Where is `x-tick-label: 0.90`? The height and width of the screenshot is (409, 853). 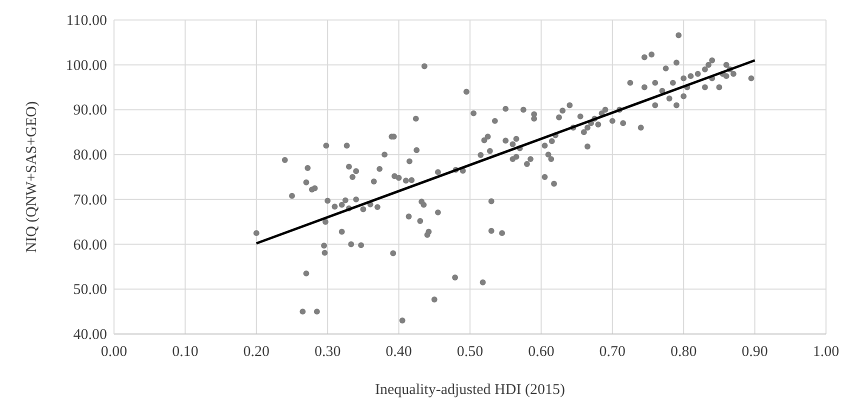 x-tick-label: 0.90 is located at coordinates (755, 352).